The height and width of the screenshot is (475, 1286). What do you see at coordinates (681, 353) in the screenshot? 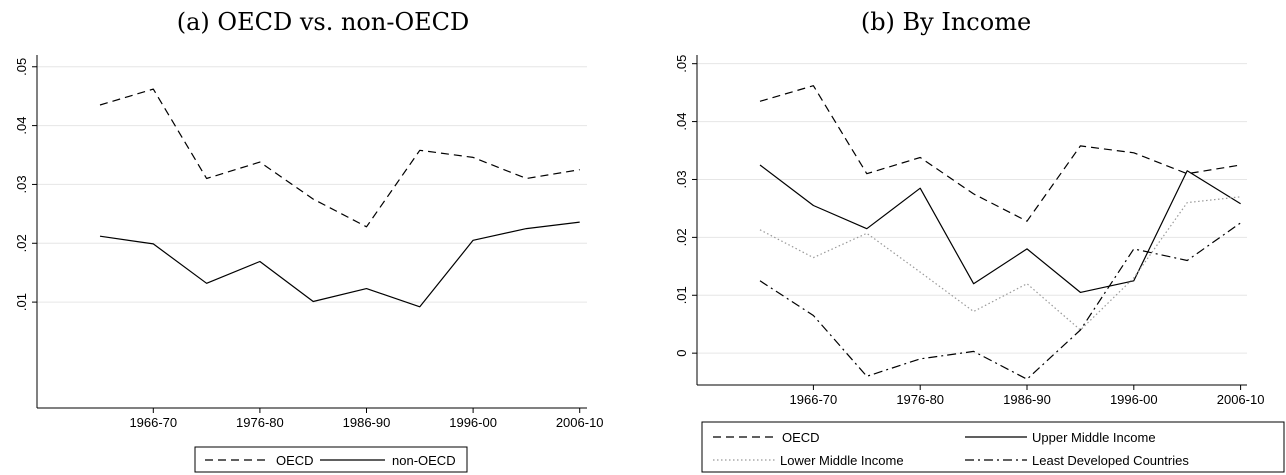
I see `y-tick-label: 0` at bounding box center [681, 353].